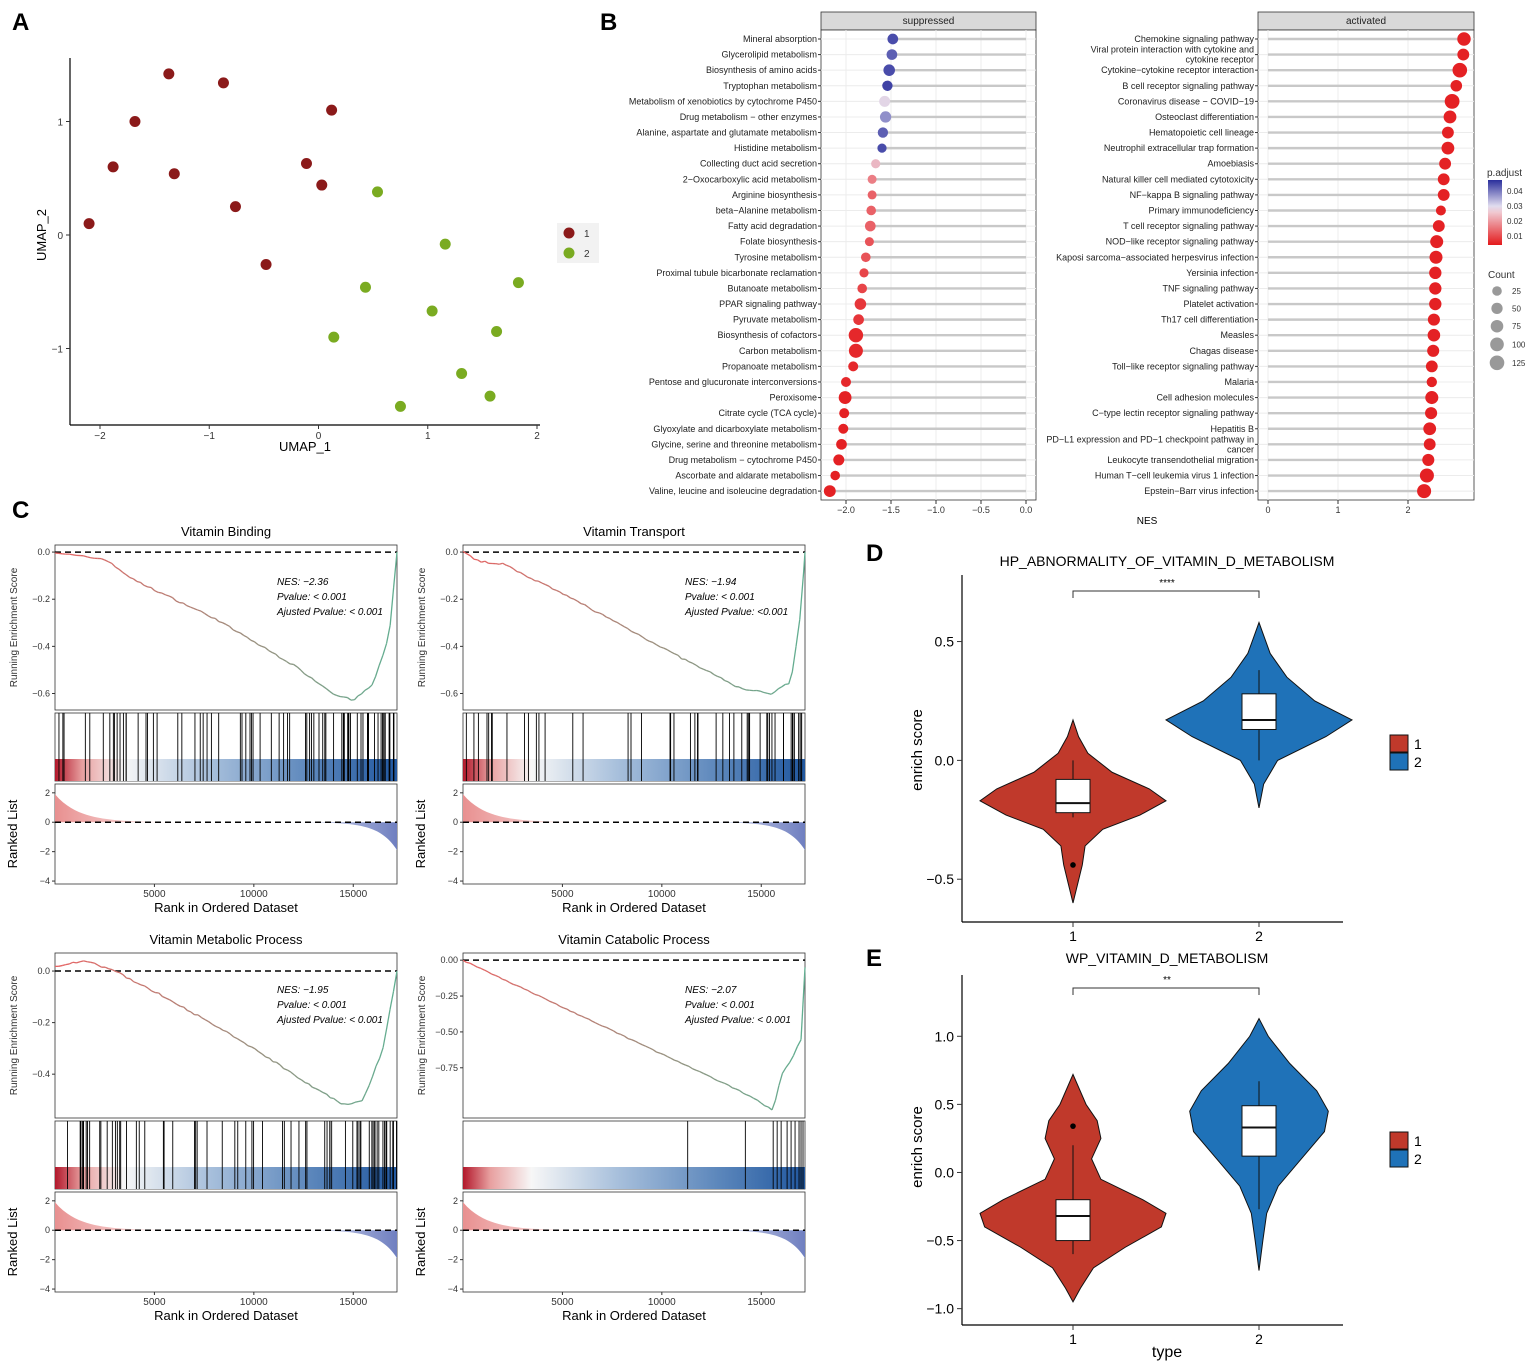 The image size is (1535, 1365). Describe the element at coordinates (1516, 308) in the screenshot. I see `count-legend-label: 50` at that location.